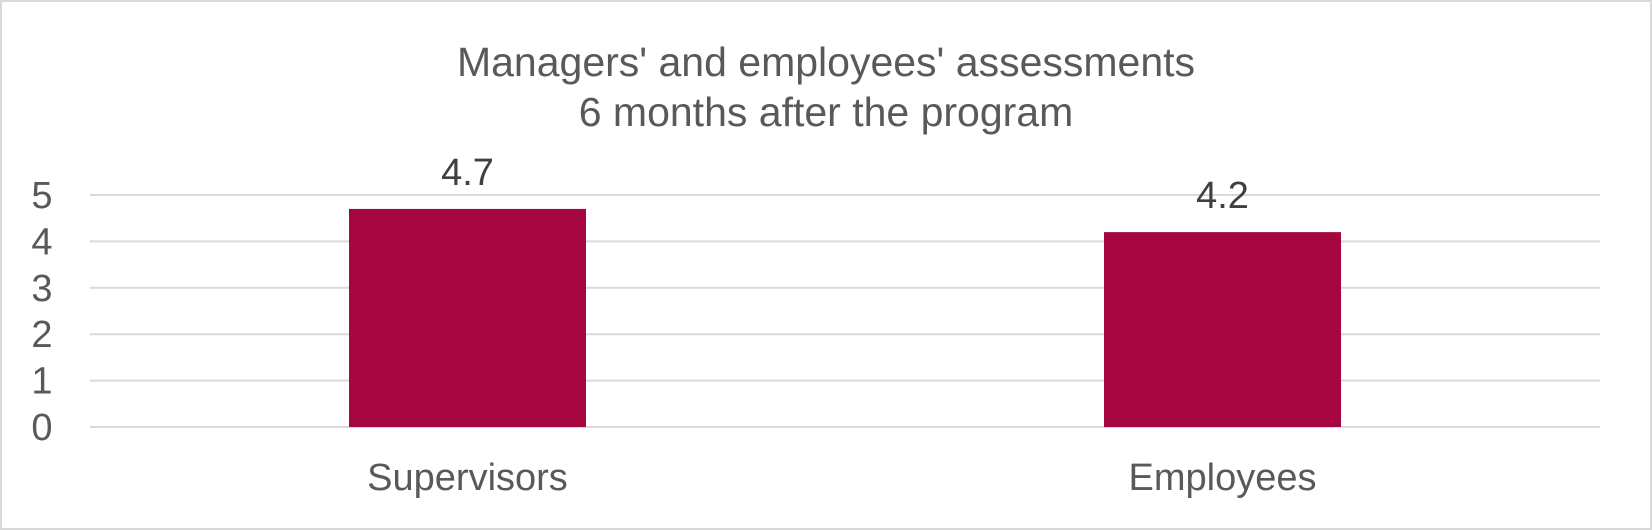 The width and height of the screenshot is (1652, 530). What do you see at coordinates (841, 478) in the screenshot?
I see `category-labels: Supervisors Employees` at bounding box center [841, 478].